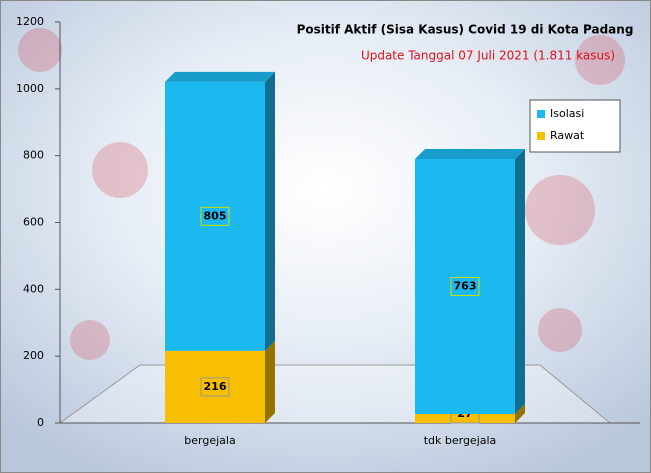 This screenshot has height=473, width=651. I want to click on y-tick-label: 1200, so click(30, 21).